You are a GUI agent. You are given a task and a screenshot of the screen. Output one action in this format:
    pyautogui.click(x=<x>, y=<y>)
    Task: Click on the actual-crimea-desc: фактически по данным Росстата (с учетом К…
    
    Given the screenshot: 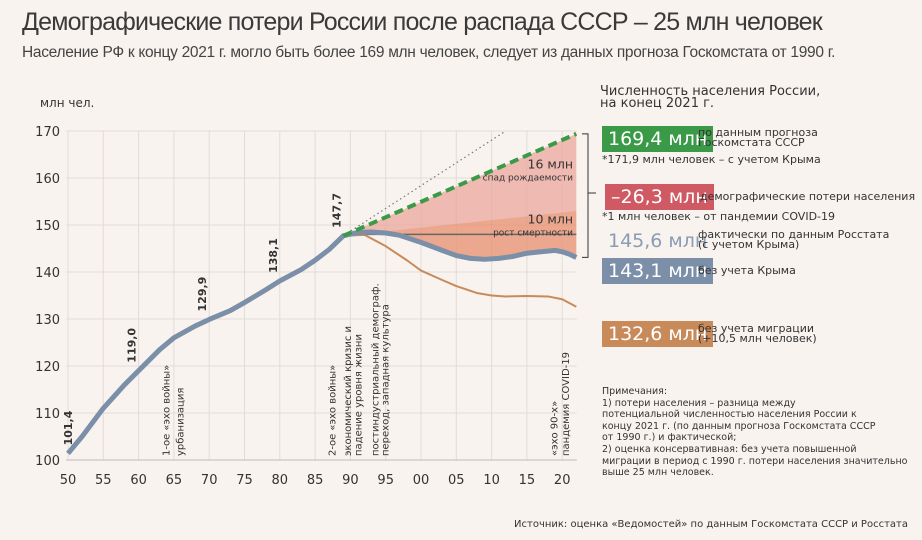 What is the action you would take?
    pyautogui.click(x=794, y=239)
    